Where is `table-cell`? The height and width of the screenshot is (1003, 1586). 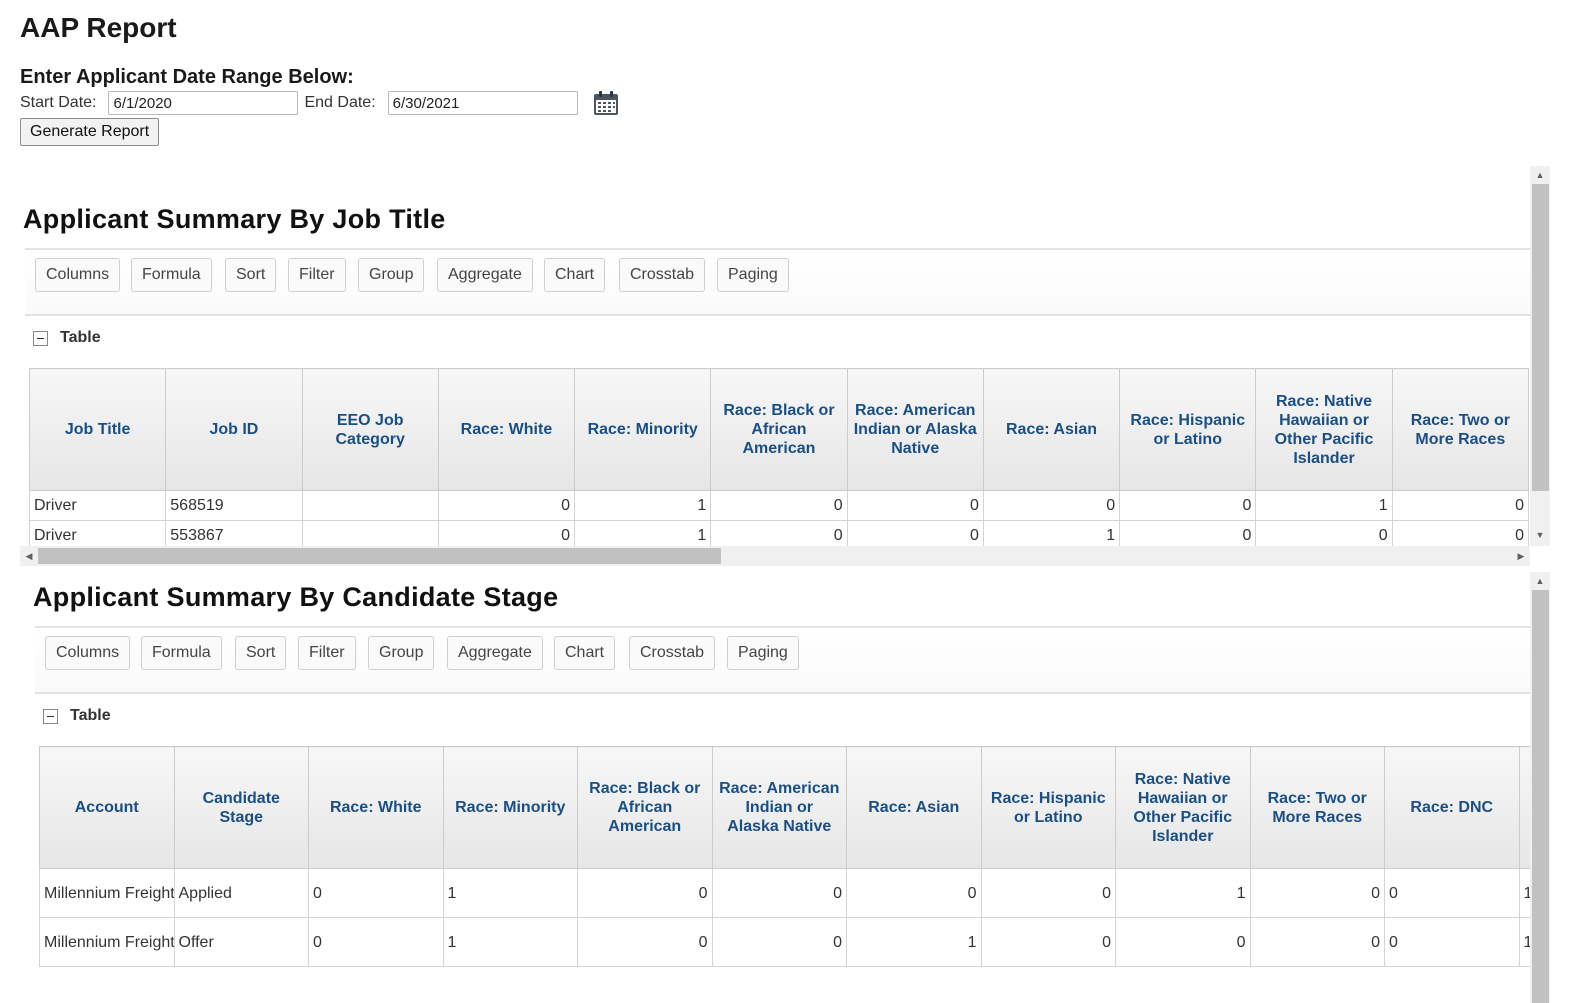
table-cell is located at coordinates (370, 533).